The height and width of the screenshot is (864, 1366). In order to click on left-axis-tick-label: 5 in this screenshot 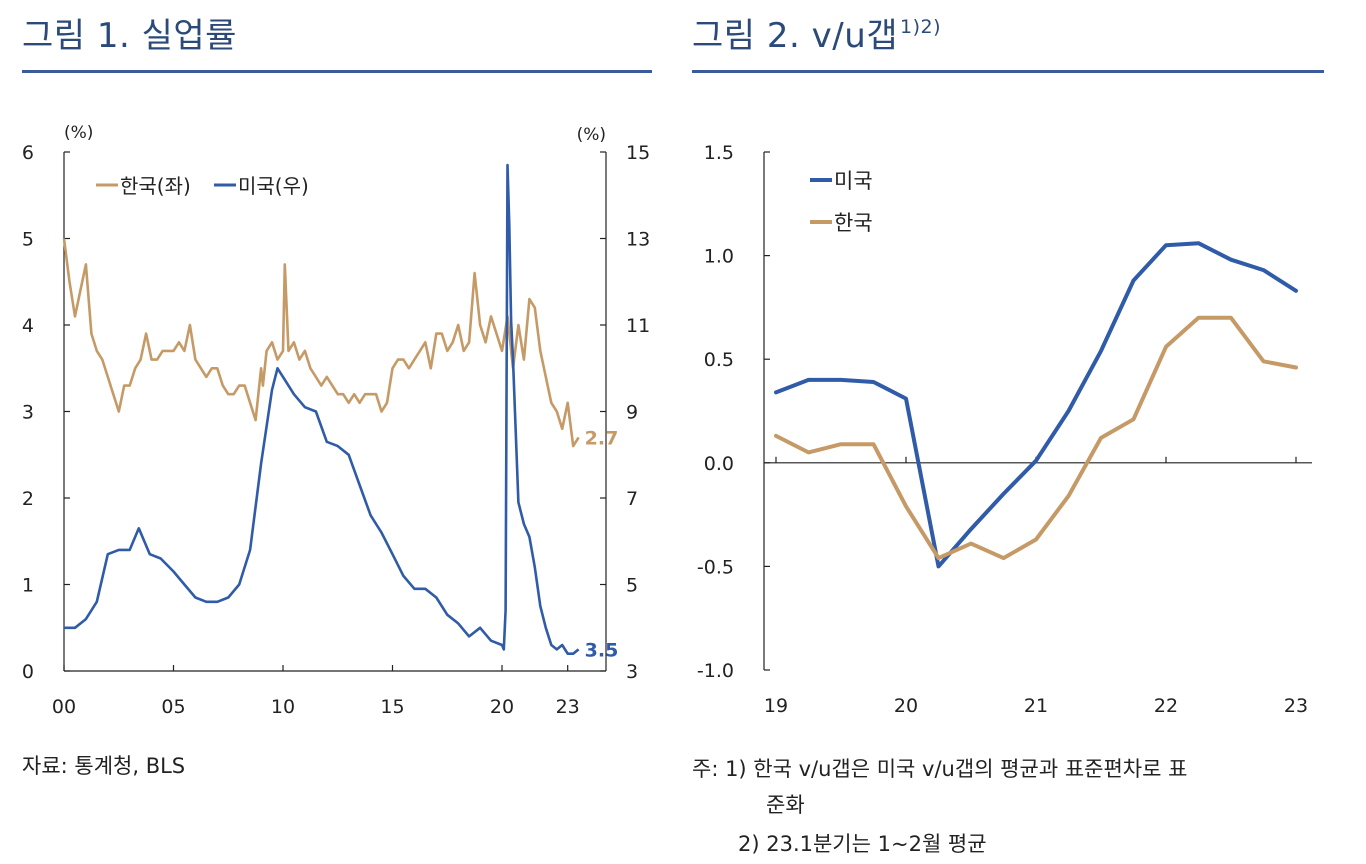, I will do `click(28, 240)`.